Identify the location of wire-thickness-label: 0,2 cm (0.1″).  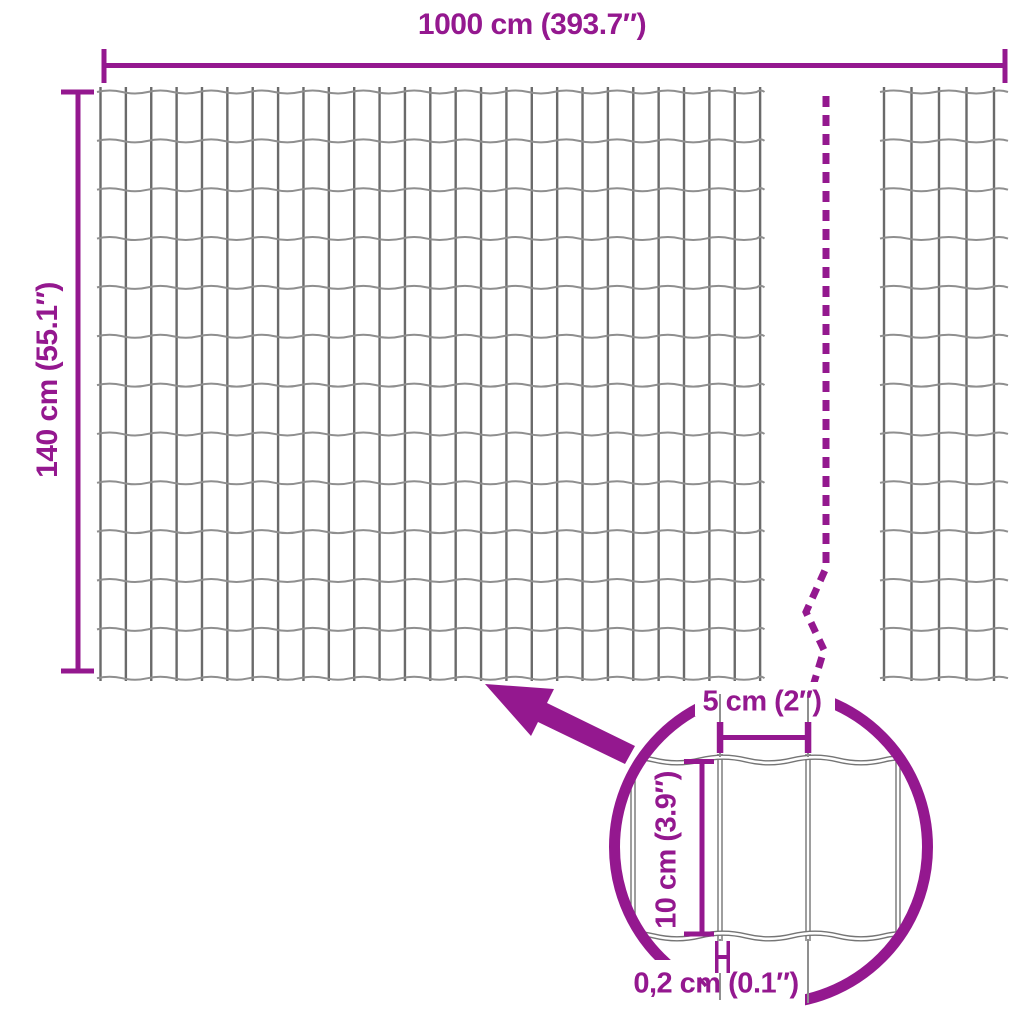
(716, 983).